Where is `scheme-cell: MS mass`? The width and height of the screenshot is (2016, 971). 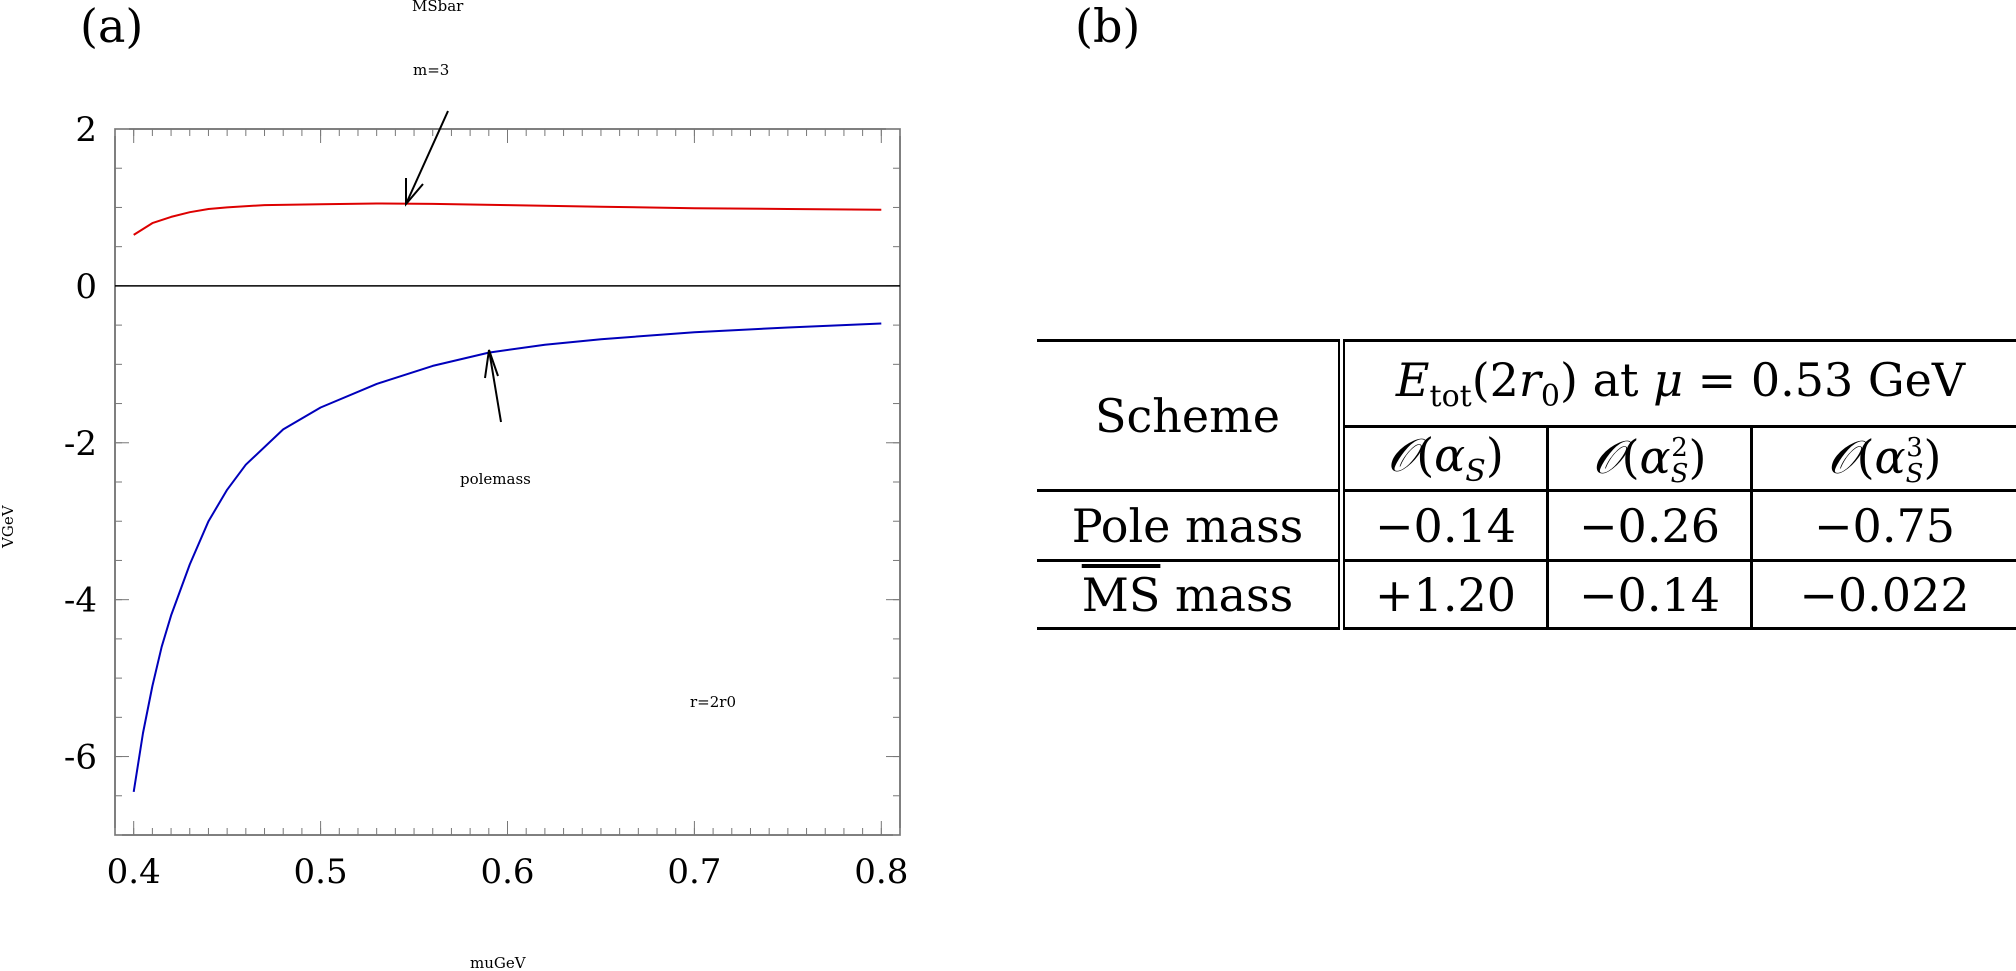 scheme-cell: MS mass is located at coordinates (1189, 595).